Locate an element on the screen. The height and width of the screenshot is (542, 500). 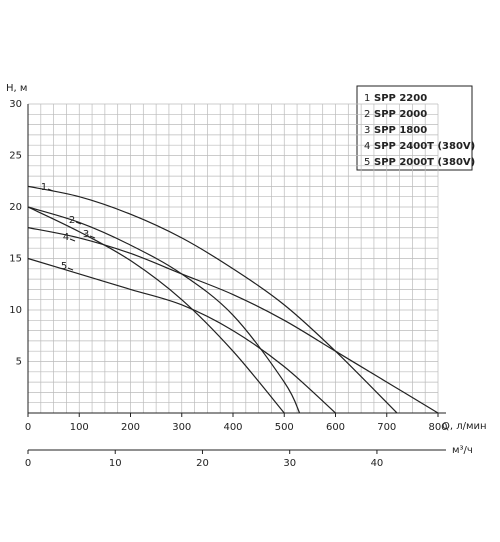
curve-label: 4 is located at coordinates (66, 237).